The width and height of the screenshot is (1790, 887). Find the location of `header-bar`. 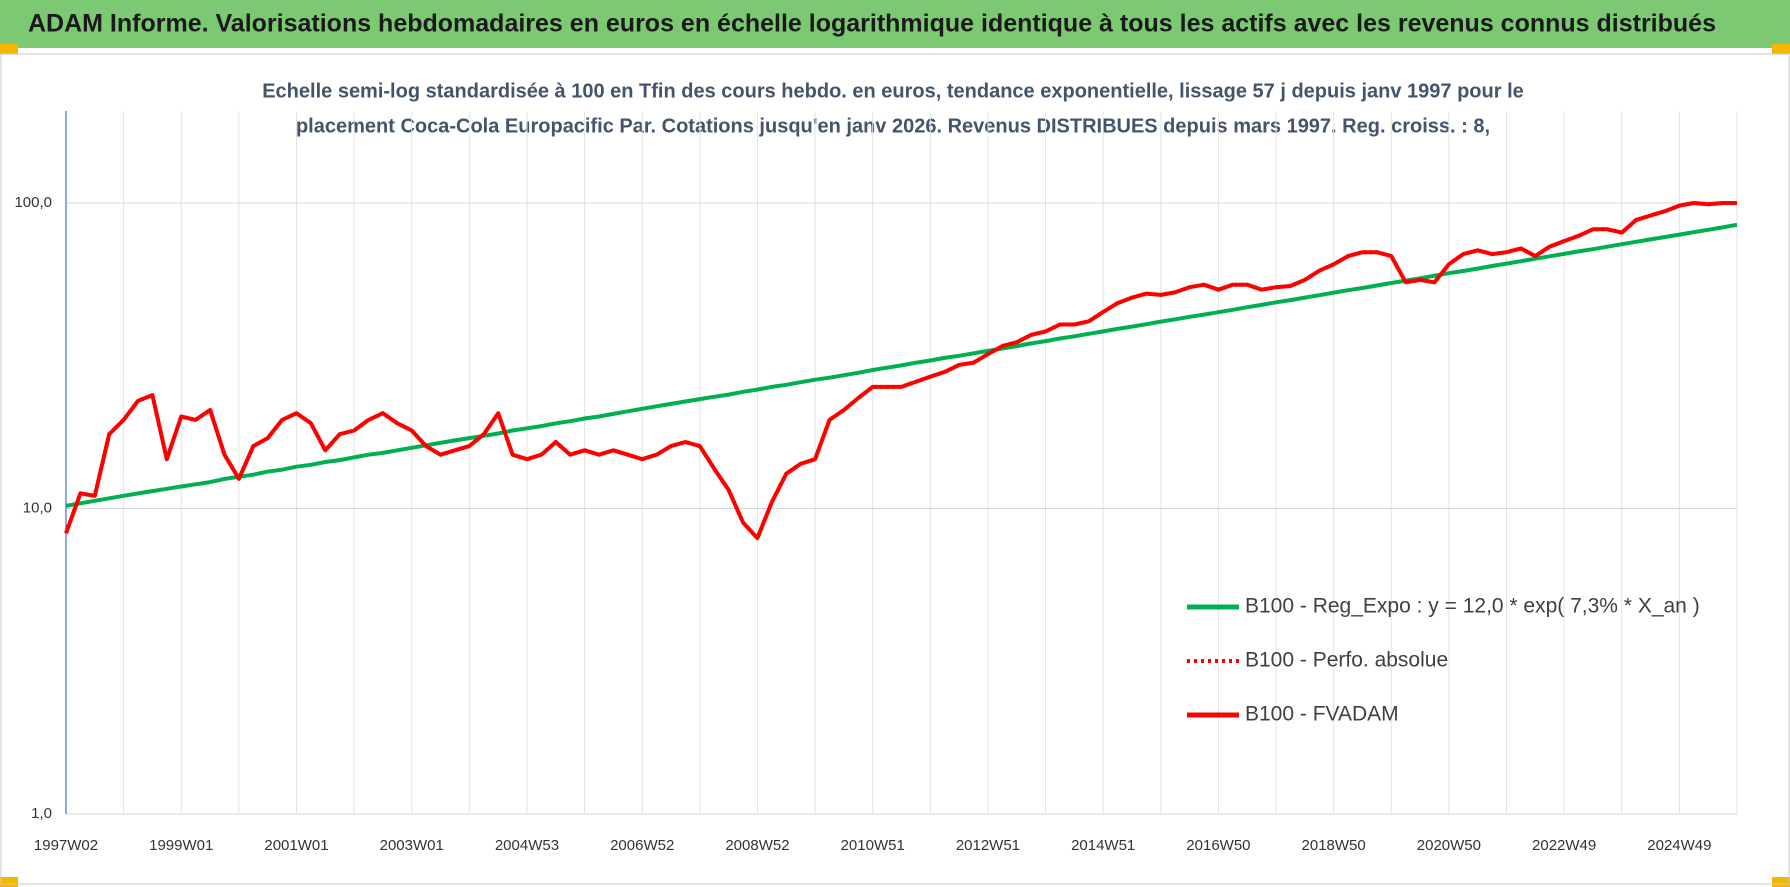

header-bar is located at coordinates (895, 24).